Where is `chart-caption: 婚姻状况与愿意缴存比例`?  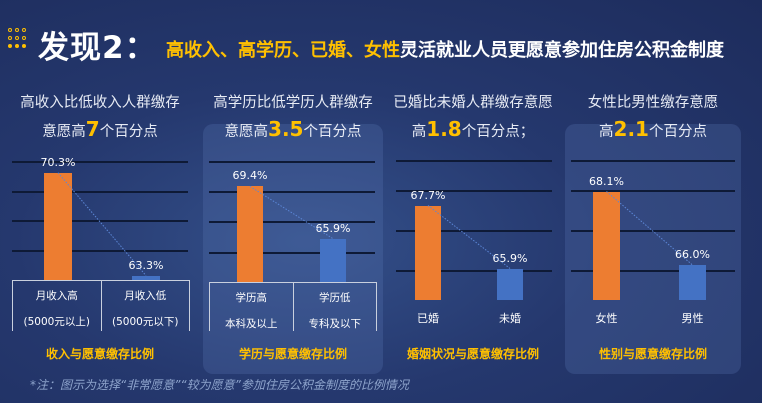
chart-caption: 婚姻状况与愿意缴存比例 is located at coordinates (472, 354).